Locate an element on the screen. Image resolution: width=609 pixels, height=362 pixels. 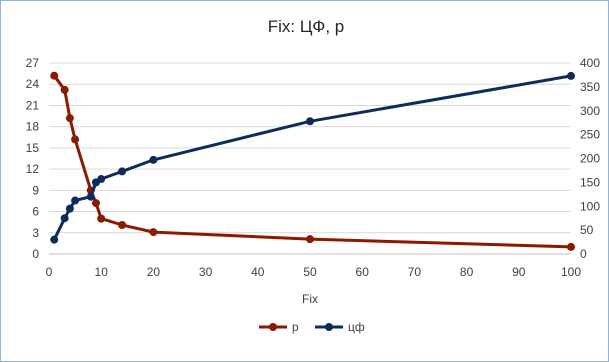
x-tick-label: 40 is located at coordinates (258, 272).